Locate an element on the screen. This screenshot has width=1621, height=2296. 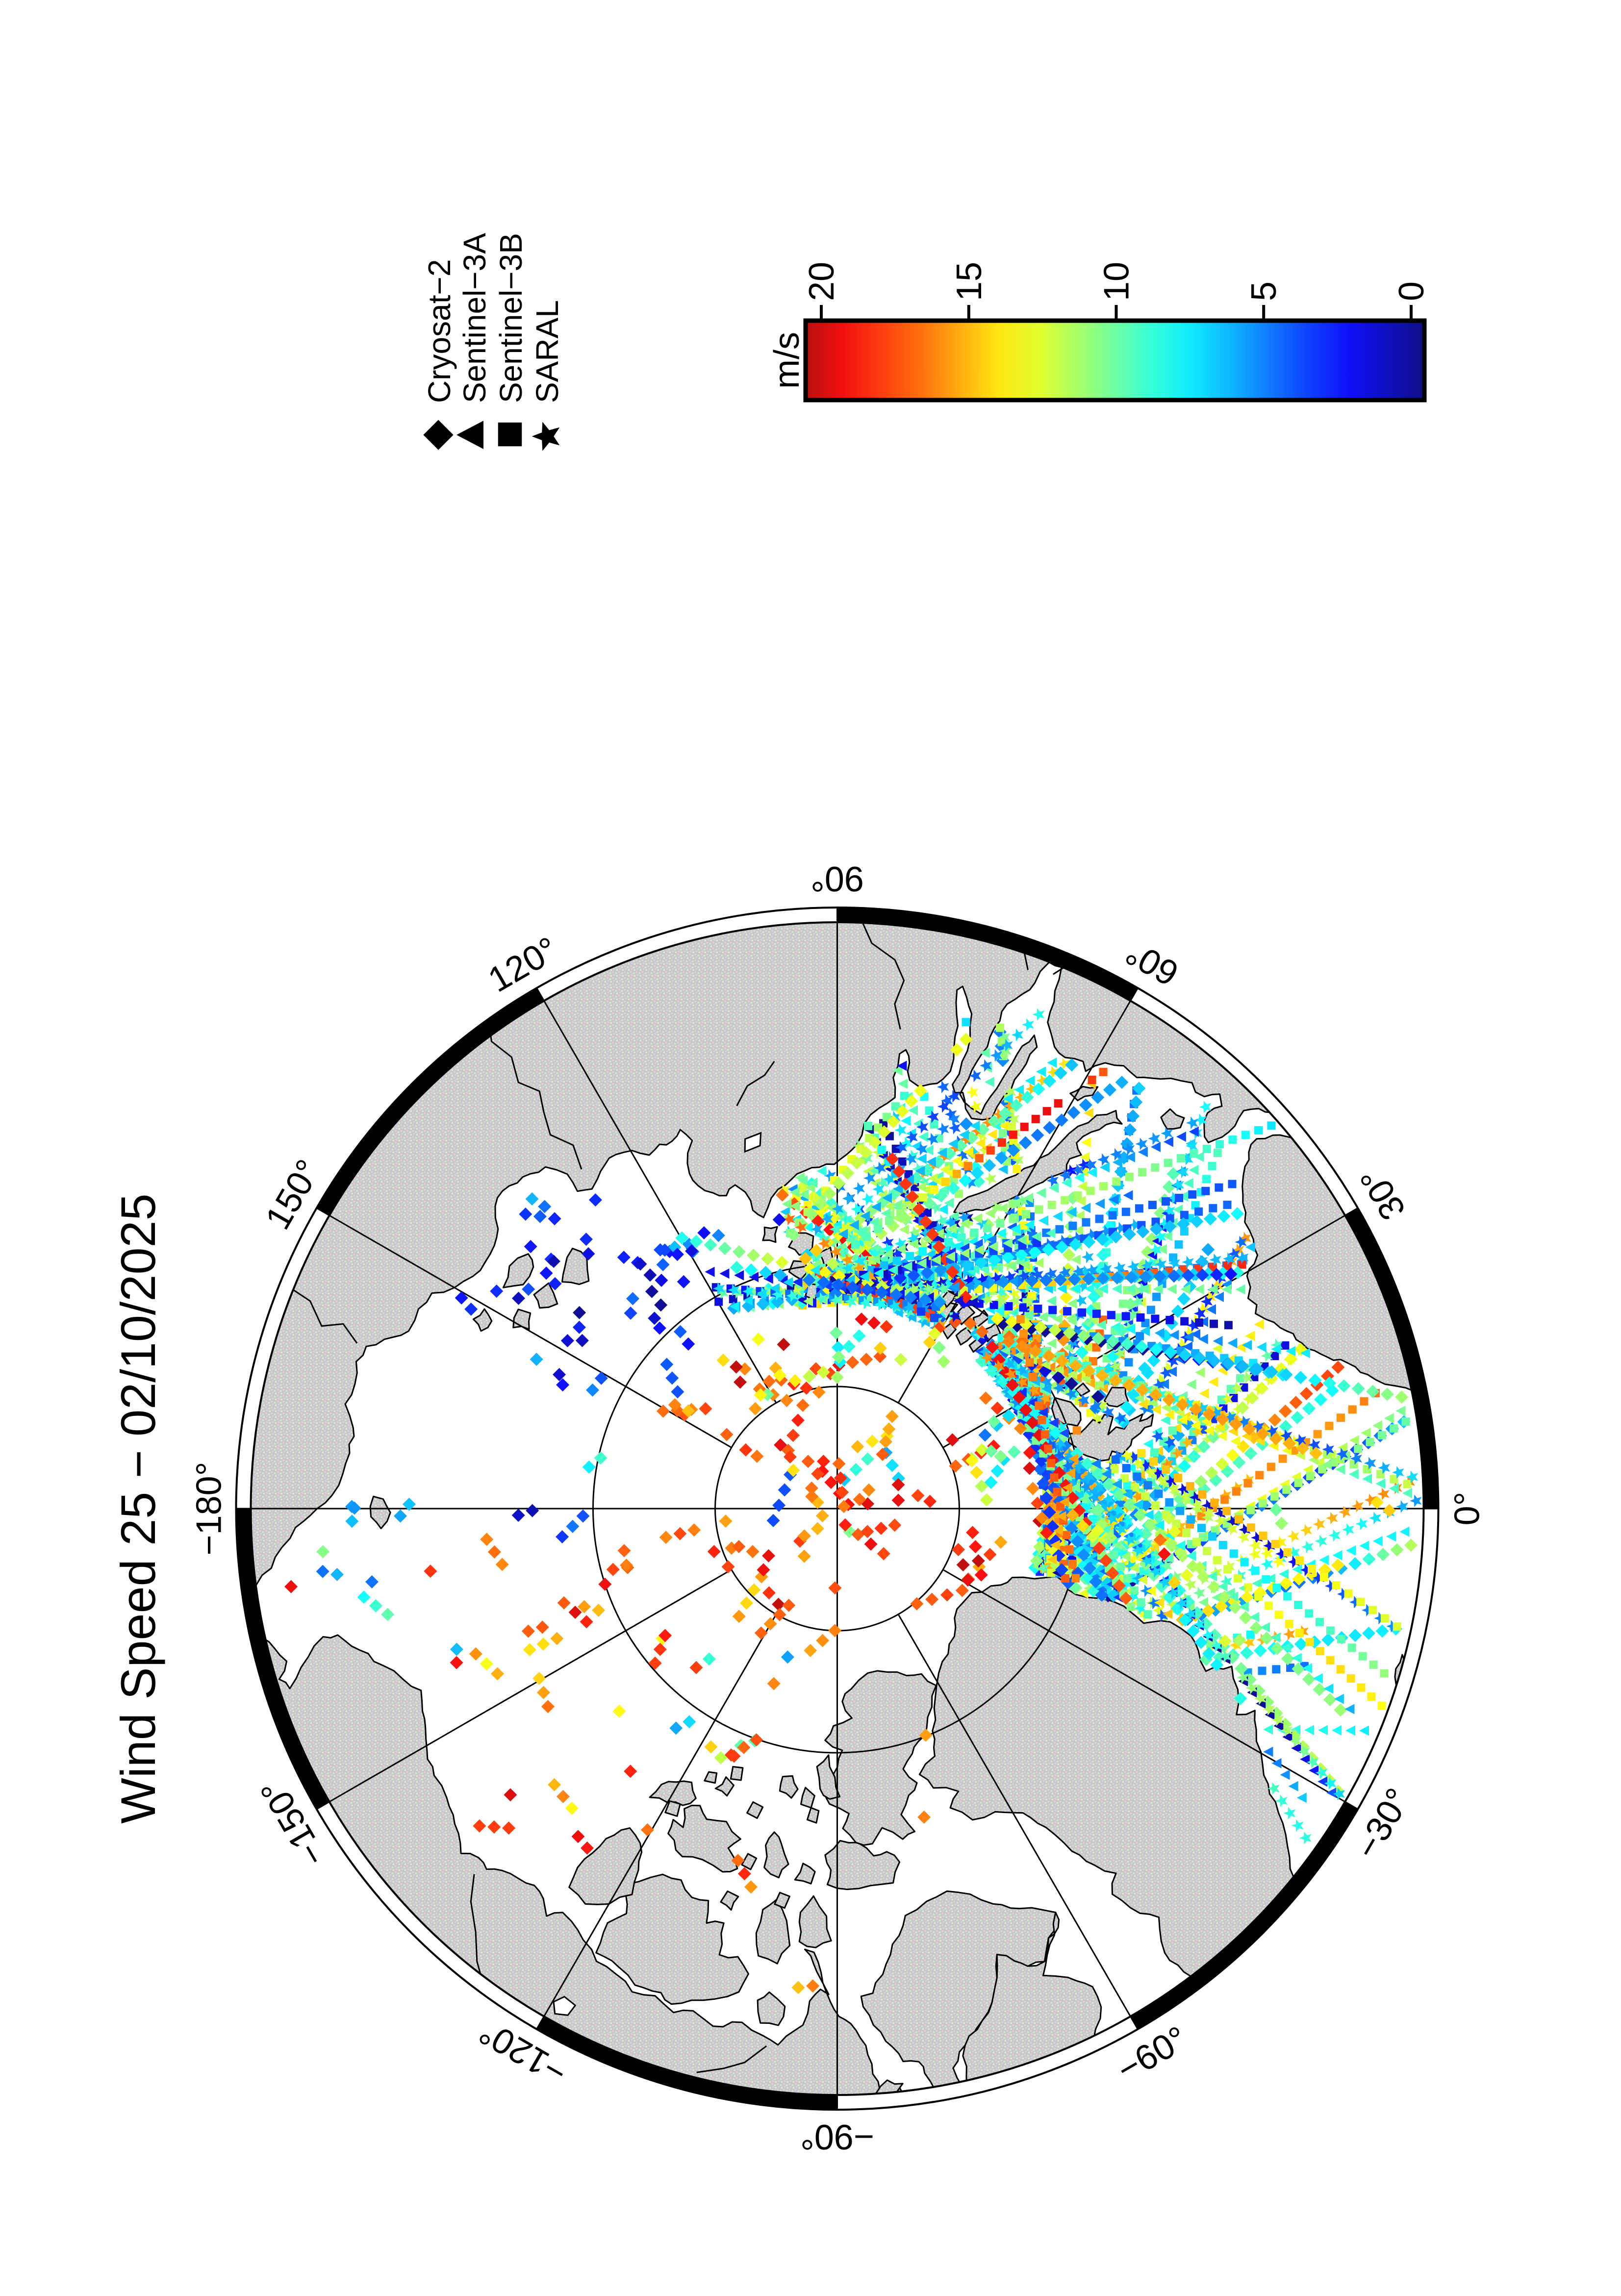
svg-text: −90° is located at coordinates (837, 2136).